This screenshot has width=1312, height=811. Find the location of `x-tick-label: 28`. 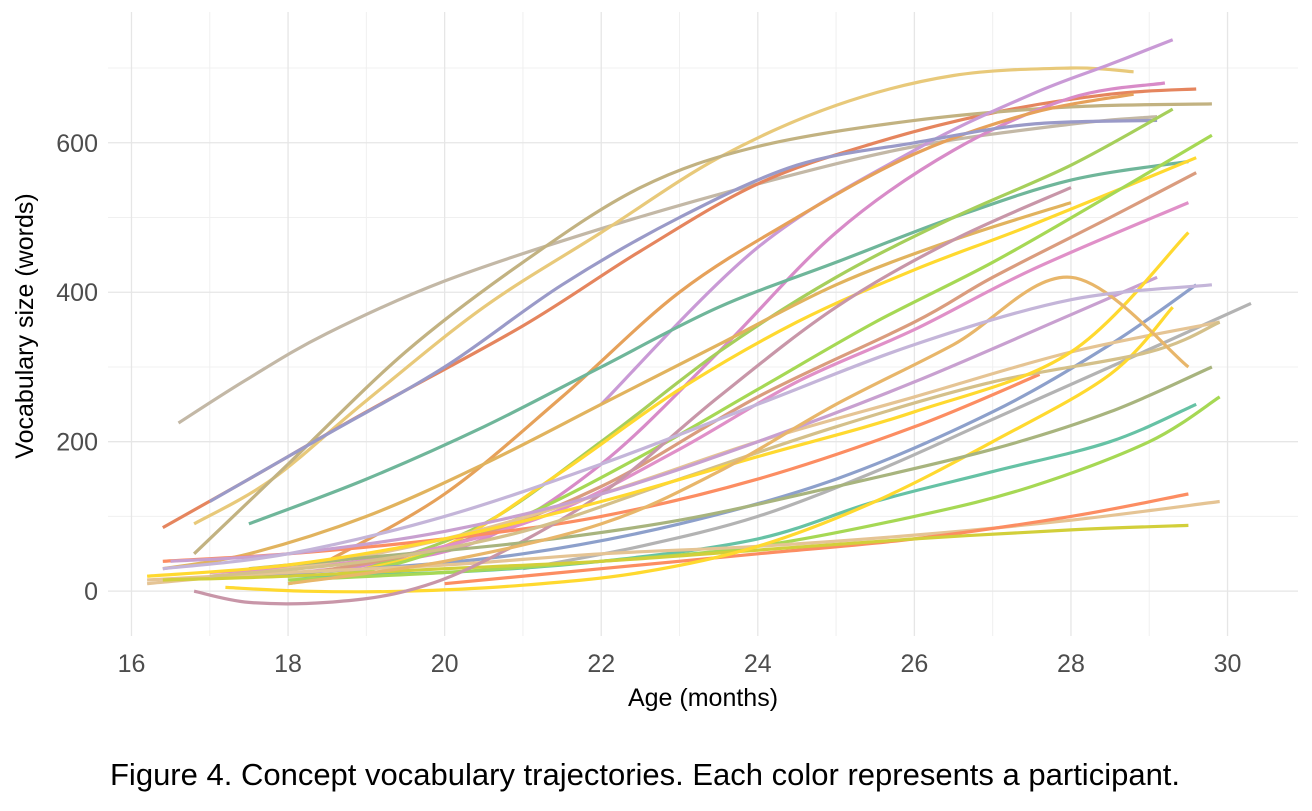

x-tick-label: 28 is located at coordinates (1071, 664).